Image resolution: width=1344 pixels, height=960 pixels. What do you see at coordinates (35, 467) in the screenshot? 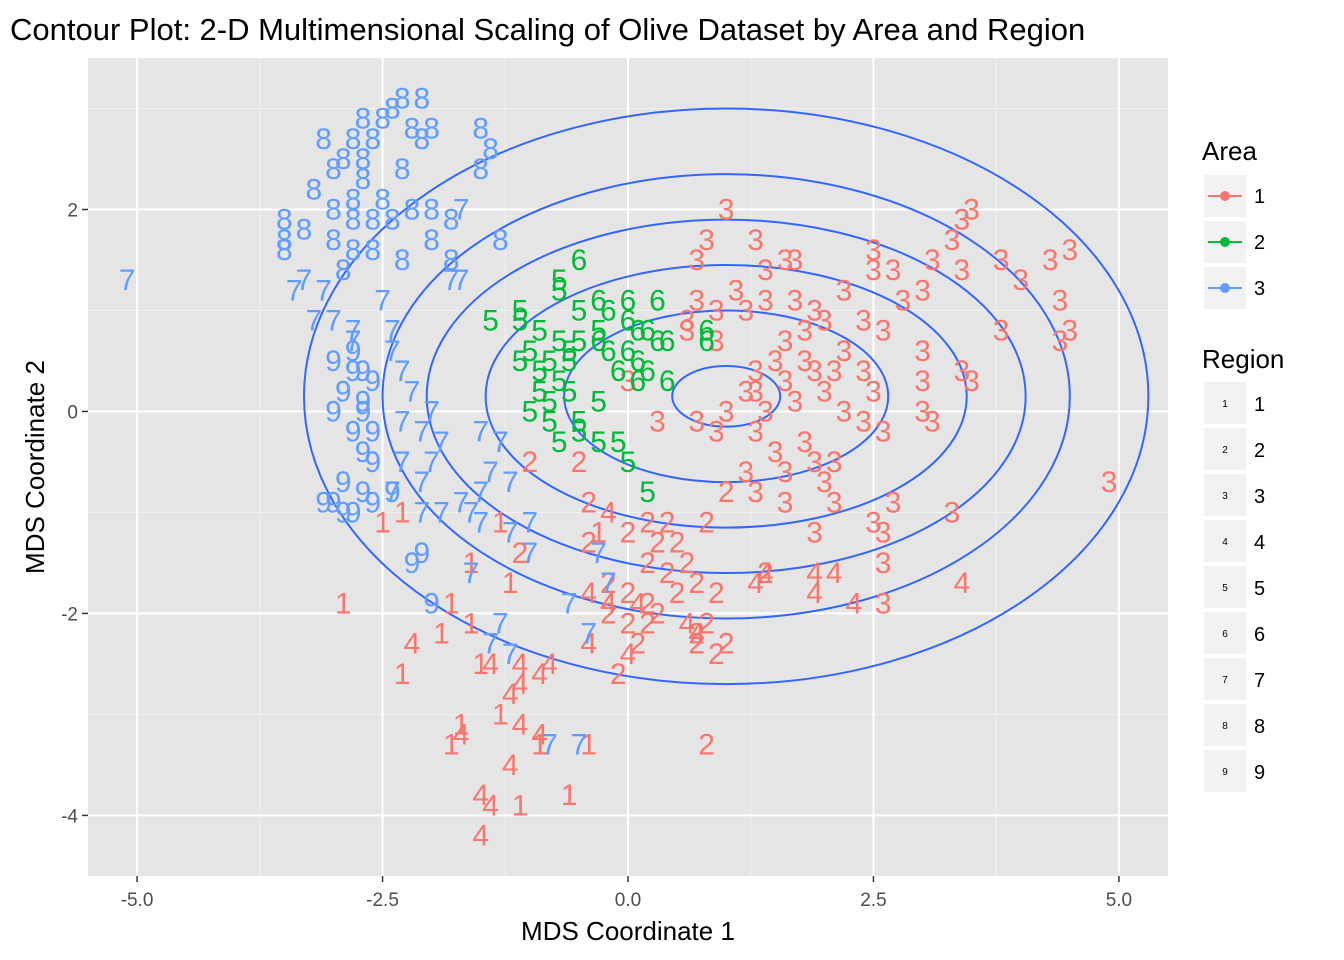
I see `y-axis-title: MDS Coordinate 2` at bounding box center [35, 467].